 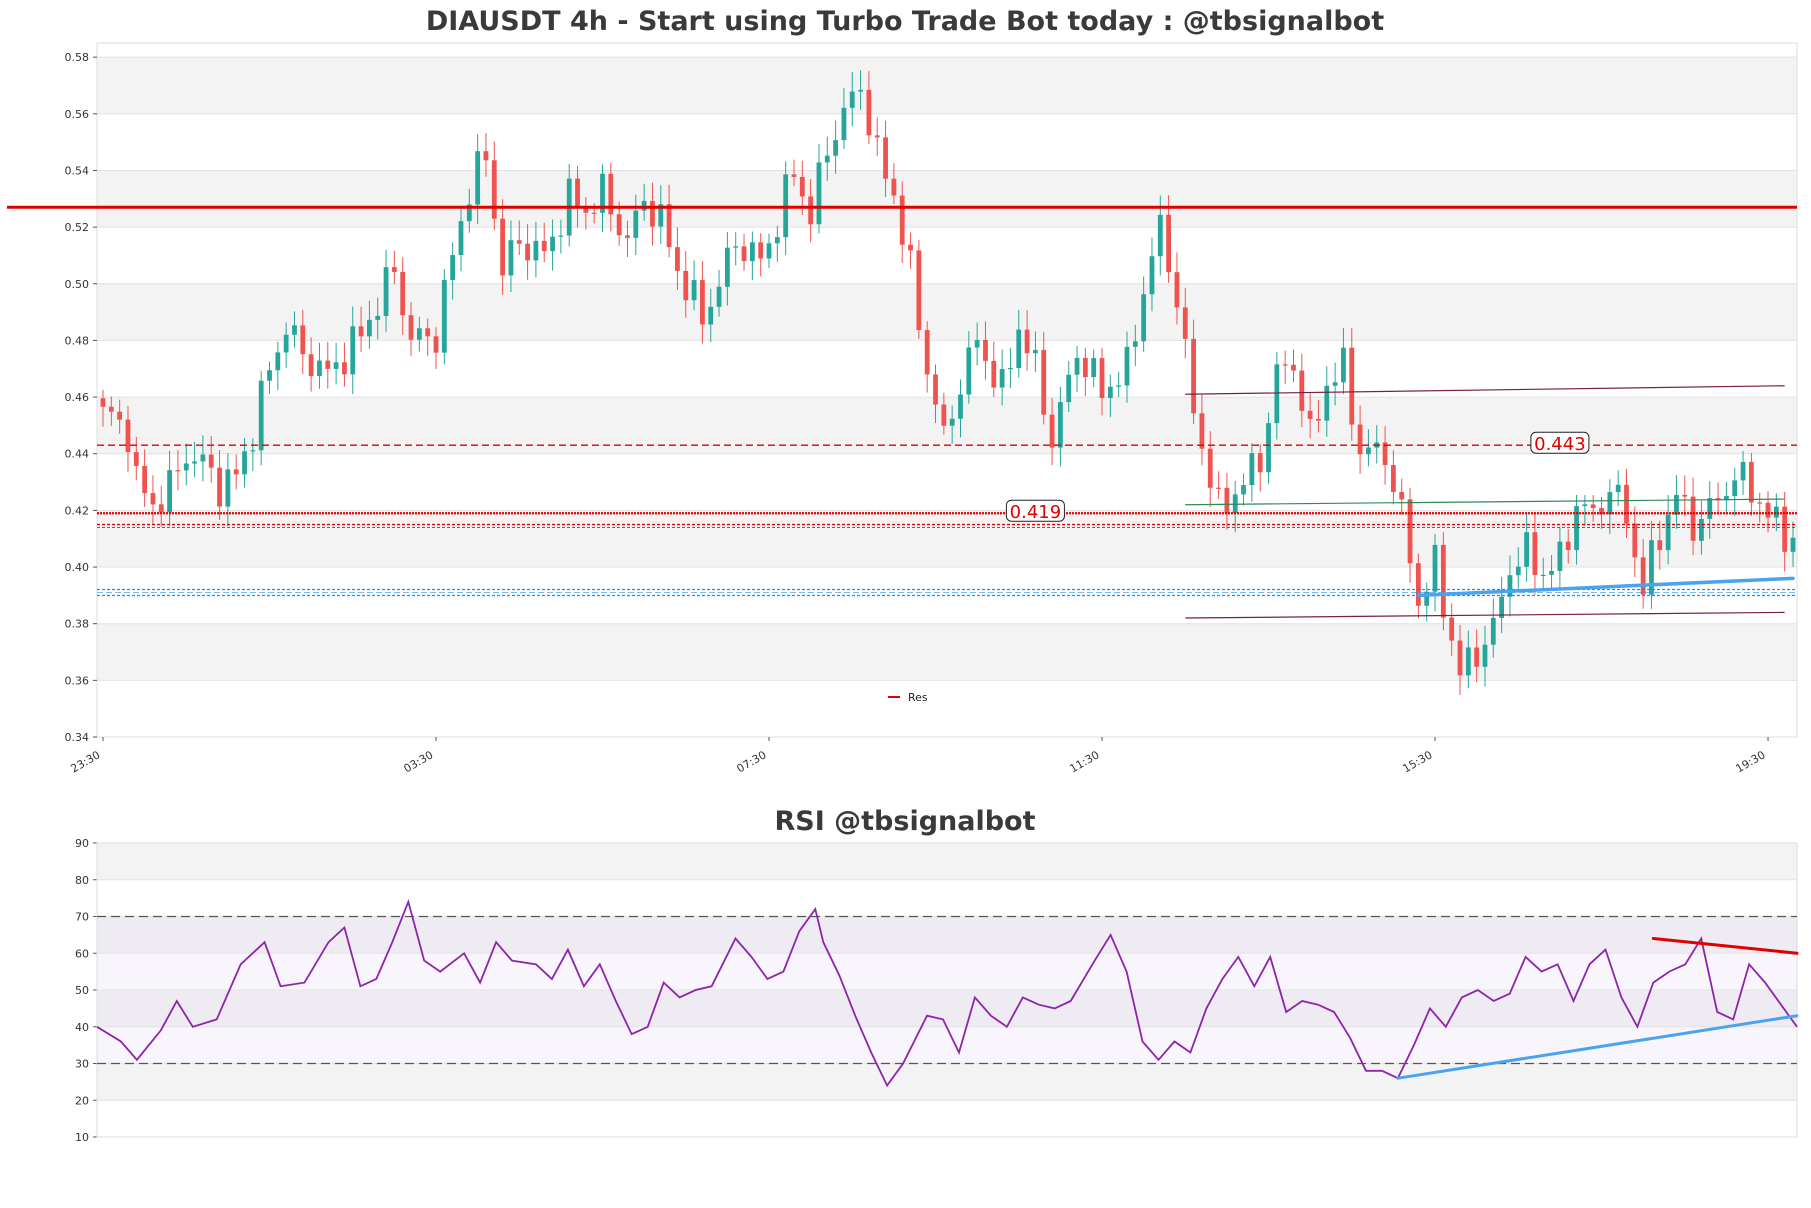 I want to click on y-tick-label: 80, so click(x=82, y=880).